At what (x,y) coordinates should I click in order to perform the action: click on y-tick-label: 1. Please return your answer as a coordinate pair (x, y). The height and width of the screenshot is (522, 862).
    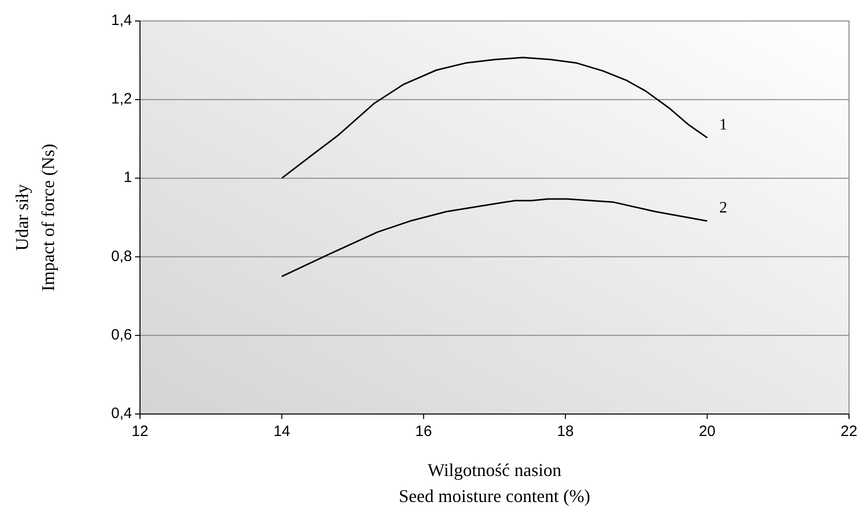
    Looking at the image, I should click on (128, 177).